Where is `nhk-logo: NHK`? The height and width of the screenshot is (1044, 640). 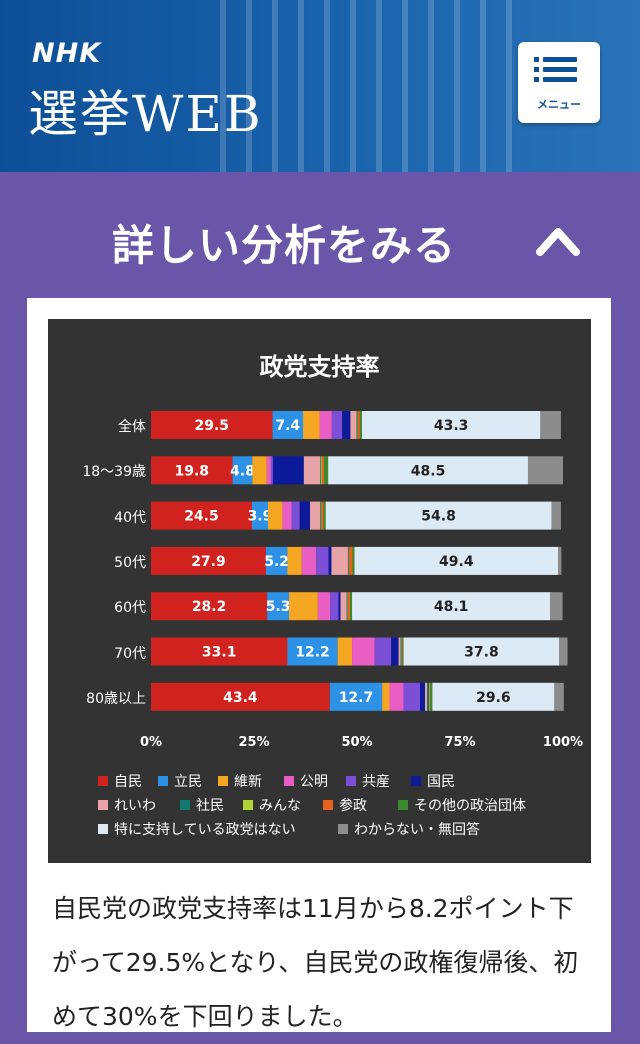
nhk-logo: NHK is located at coordinates (66, 53).